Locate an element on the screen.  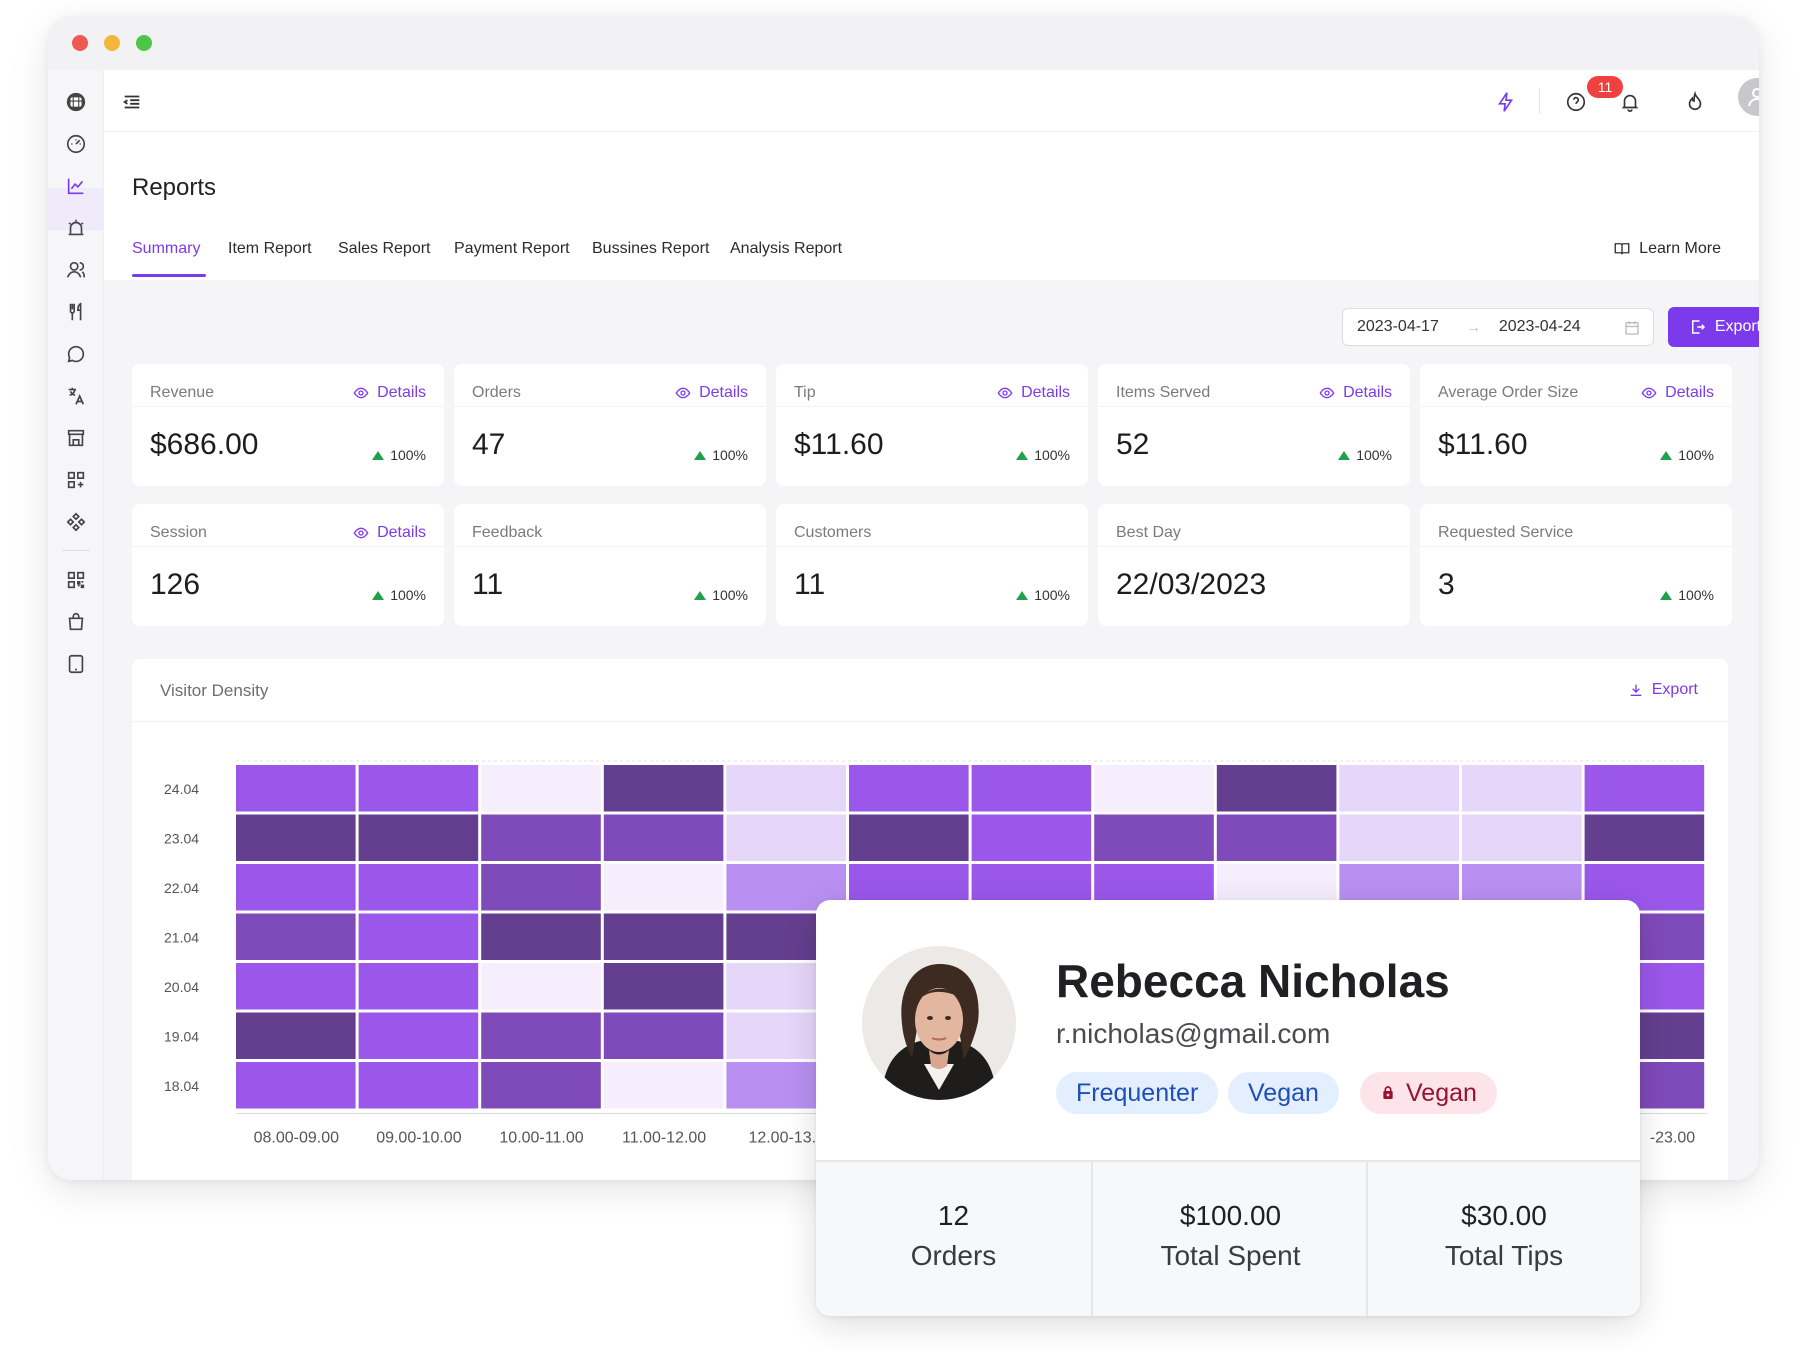
card-revenue: Revenue Details $686.00 100% is located at coordinates (288, 425).